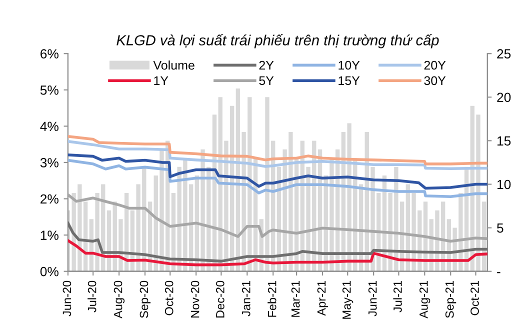 Image resolution: width=531 pixels, height=335 pixels. What do you see at coordinates (195, 299) in the screenshot?
I see `x-tick-label: Nov-20` at bounding box center [195, 299].